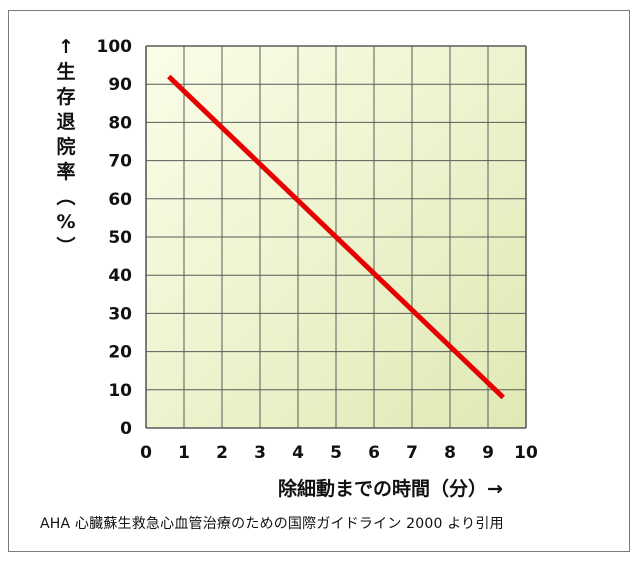  Describe the element at coordinates (120, 85) in the screenshot. I see `y-tick-label-90: 90` at that location.